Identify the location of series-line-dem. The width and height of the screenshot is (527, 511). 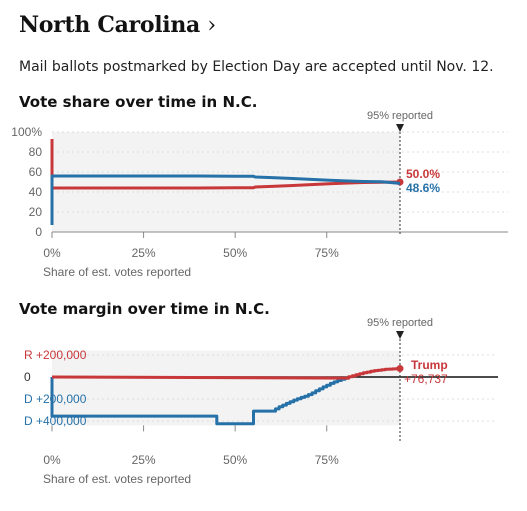
(225, 199).